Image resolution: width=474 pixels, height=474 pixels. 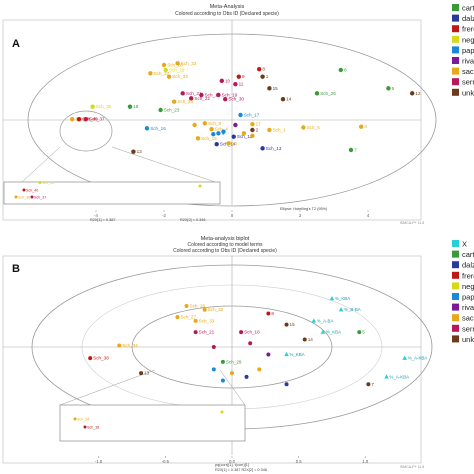 What do you see at coordinates (221, 129) in the screenshot?
I see `data-point-label: Sch_4` at bounding box center [221, 129].